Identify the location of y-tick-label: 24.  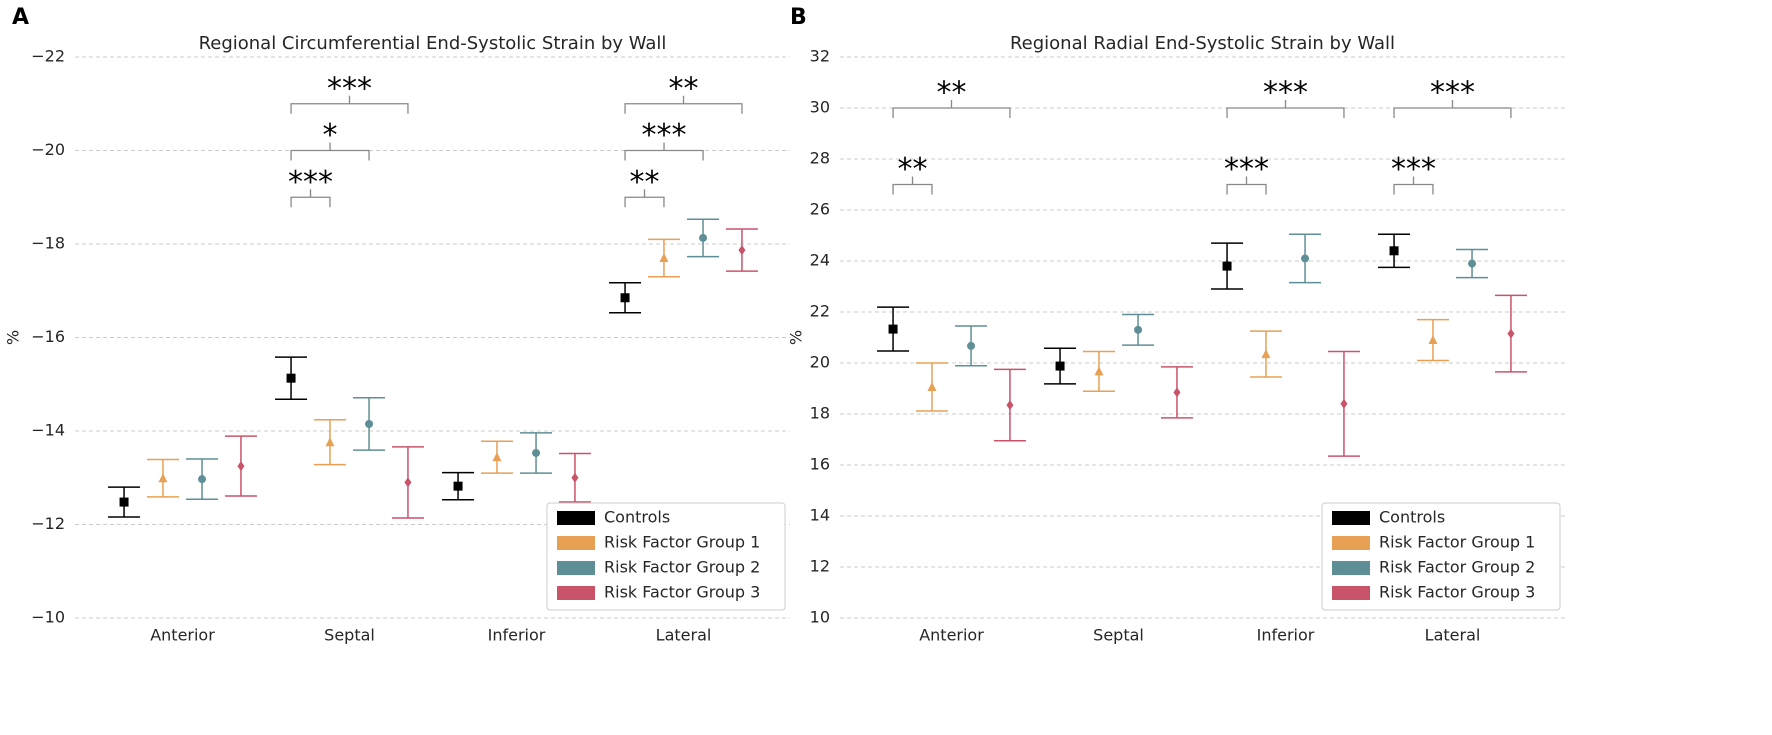
(820, 260).